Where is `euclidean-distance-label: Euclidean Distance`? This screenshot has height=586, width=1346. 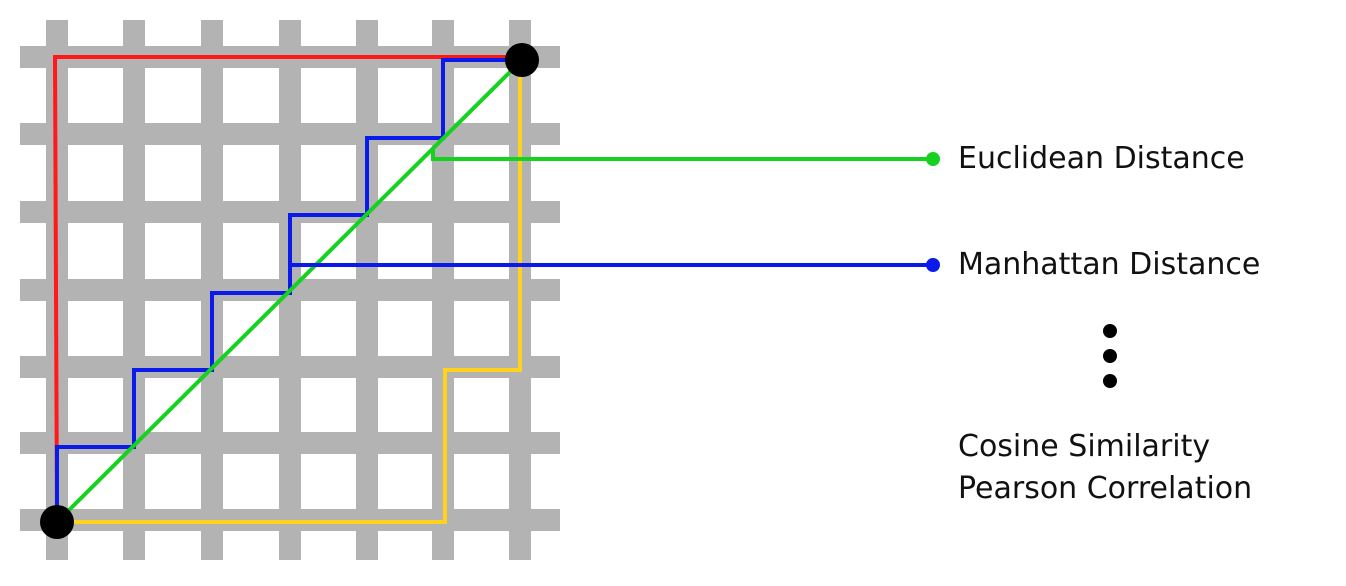
euclidean-distance-label: Euclidean Distance is located at coordinates (1101, 158).